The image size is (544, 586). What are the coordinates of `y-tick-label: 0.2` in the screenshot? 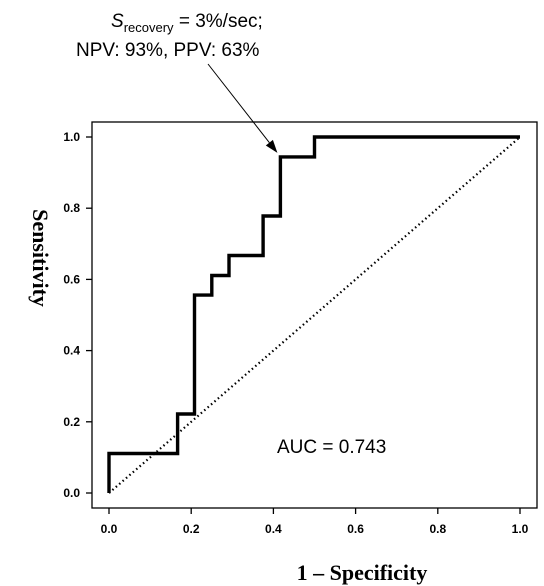 It's located at (71, 422).